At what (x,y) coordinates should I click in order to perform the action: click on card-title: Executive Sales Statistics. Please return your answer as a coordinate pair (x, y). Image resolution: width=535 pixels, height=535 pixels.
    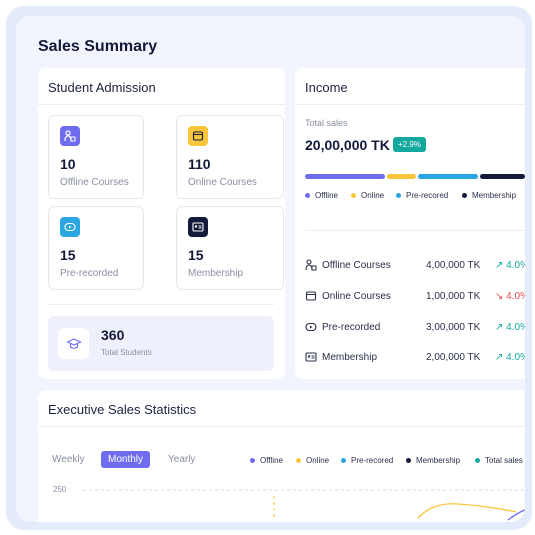
    Looking at the image, I should click on (122, 409).